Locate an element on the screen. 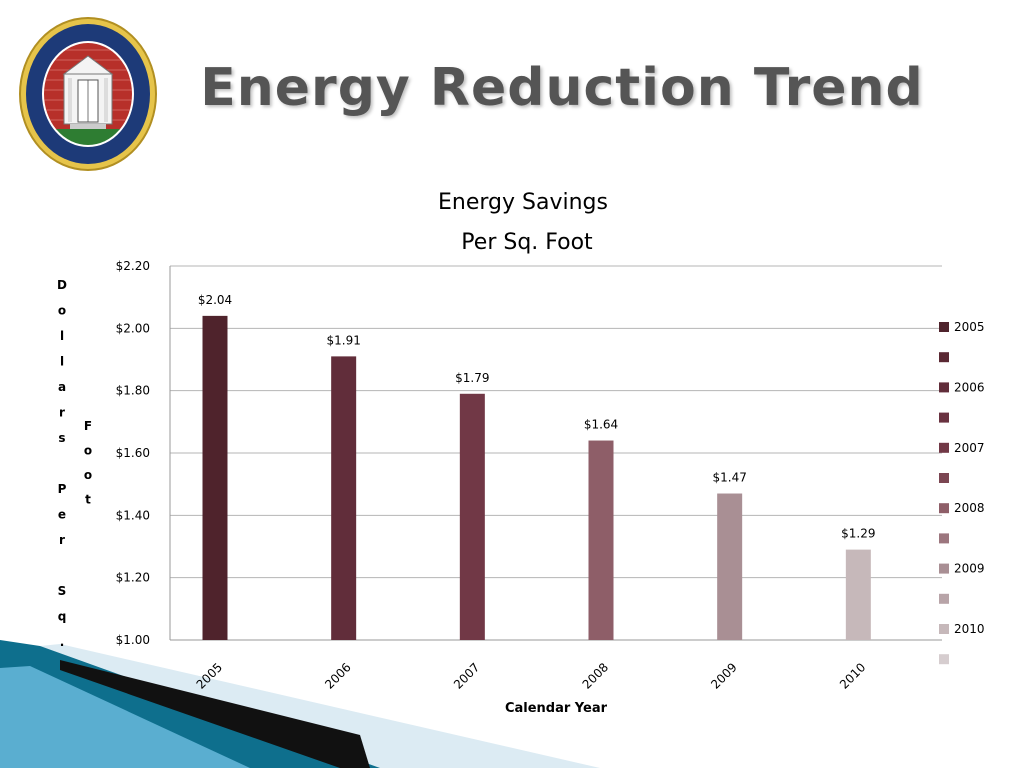 This screenshot has height=768, width=1024. y-tick-label: $2.00 is located at coordinates (133, 328).